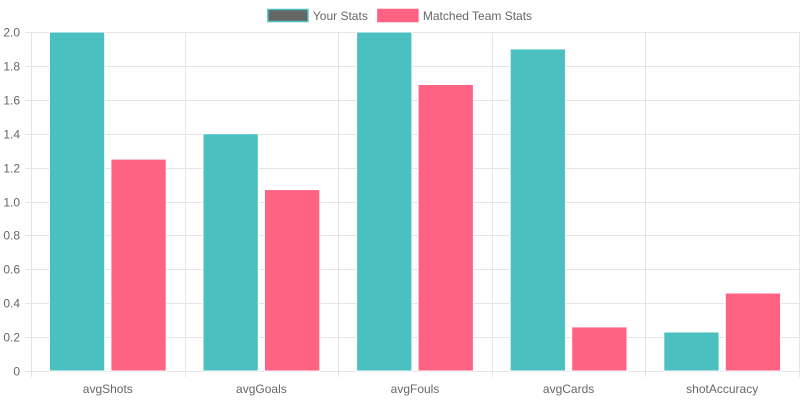 This screenshot has height=400, width=800. I want to click on y-tick-label: 0.4, so click(11, 304).